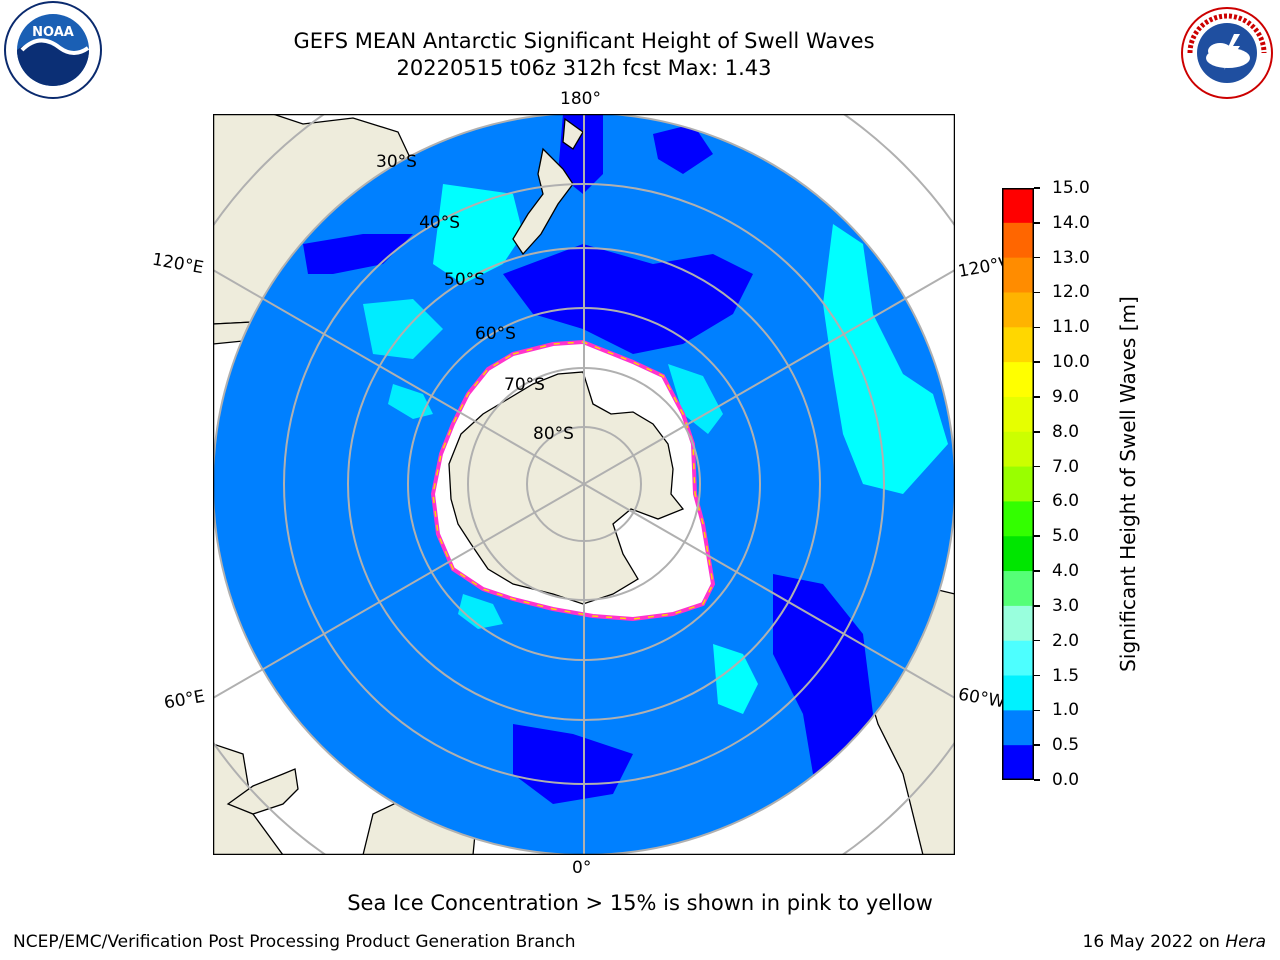 The height and width of the screenshot is (960, 1280). Describe the element at coordinates (1245, 942) in the screenshot. I see `machine-name: Hera` at that location.